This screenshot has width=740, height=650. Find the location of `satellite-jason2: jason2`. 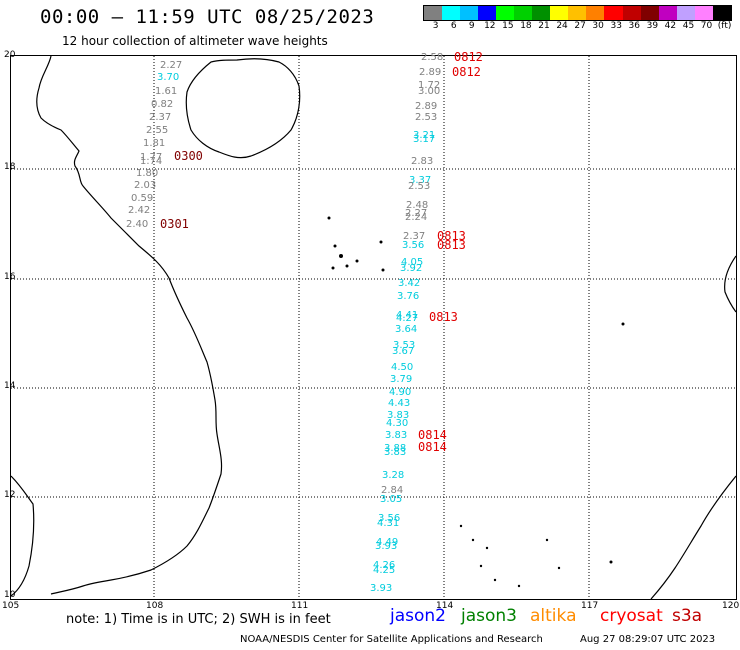

satellite-jason2: jason2 is located at coordinates (418, 616).